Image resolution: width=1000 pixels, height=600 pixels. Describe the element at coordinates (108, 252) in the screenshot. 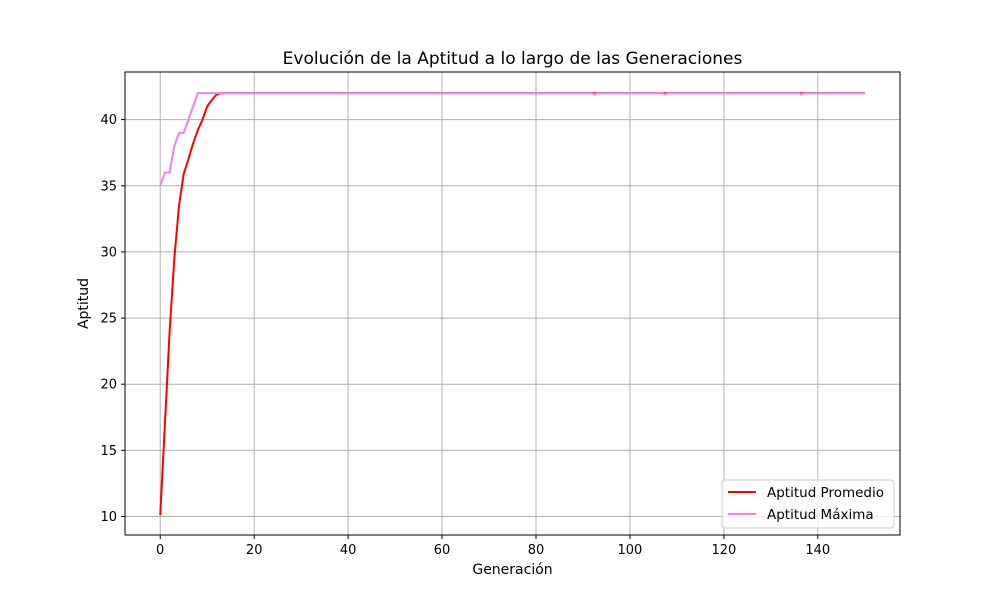

I see `y-tick-label: 30` at that location.